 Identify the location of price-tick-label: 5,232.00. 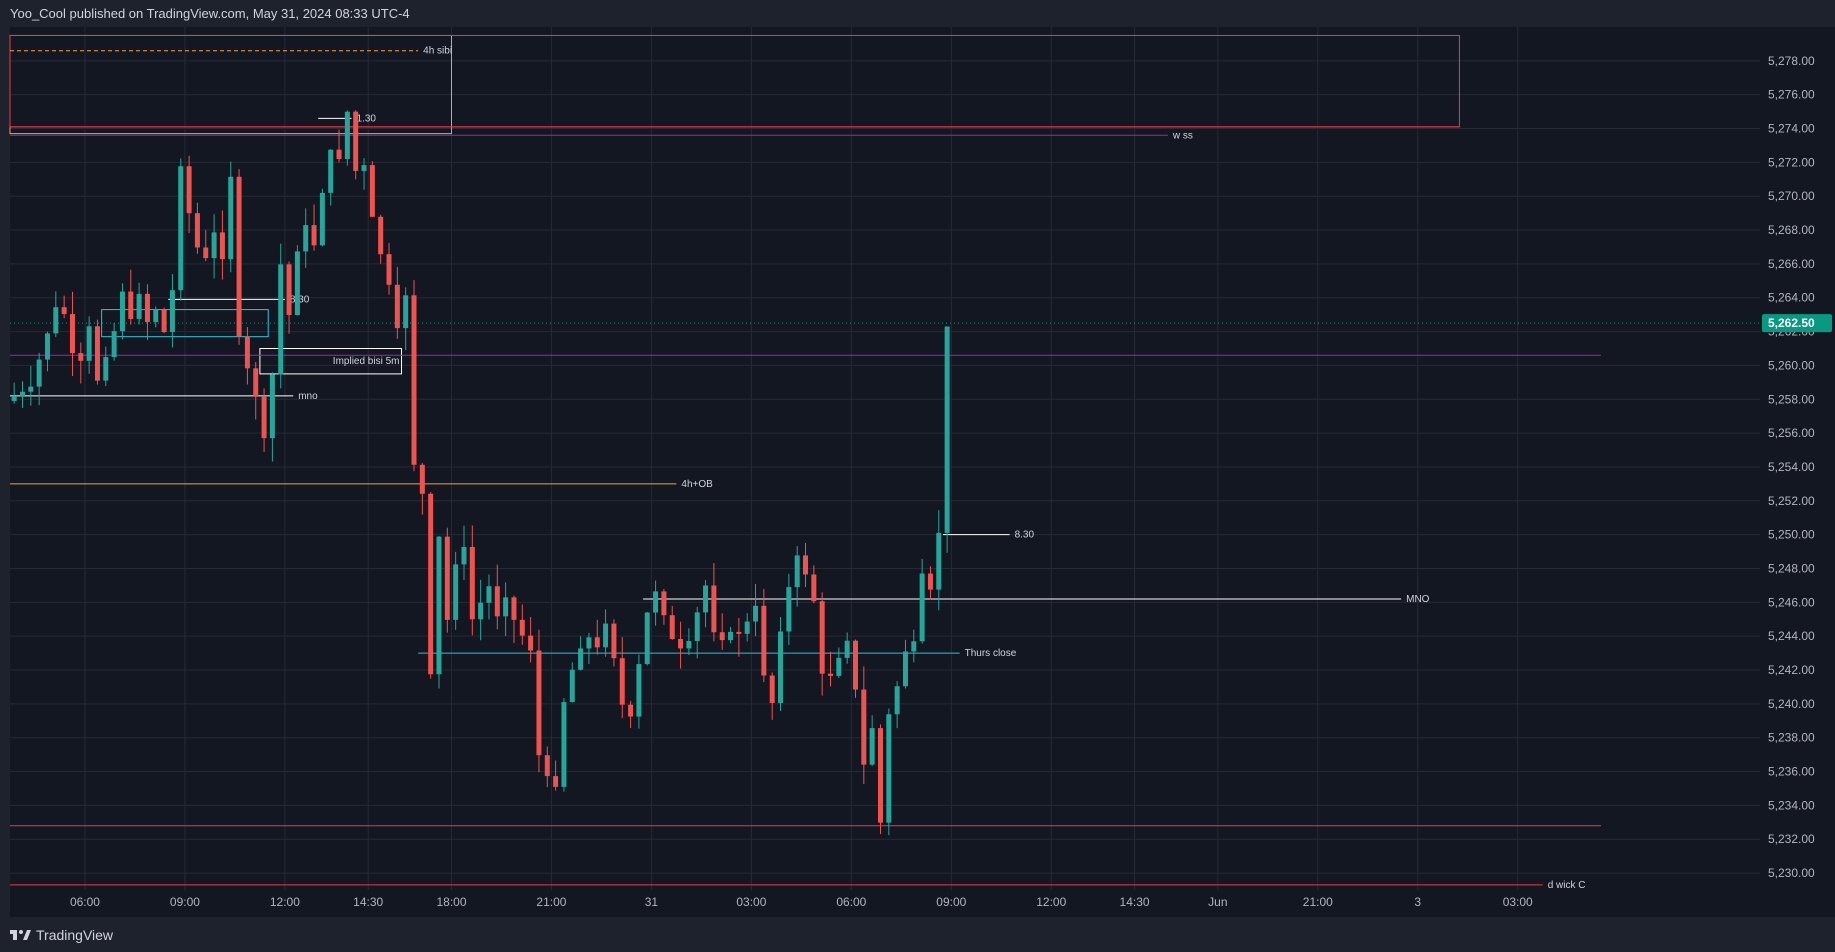
(1791, 839).